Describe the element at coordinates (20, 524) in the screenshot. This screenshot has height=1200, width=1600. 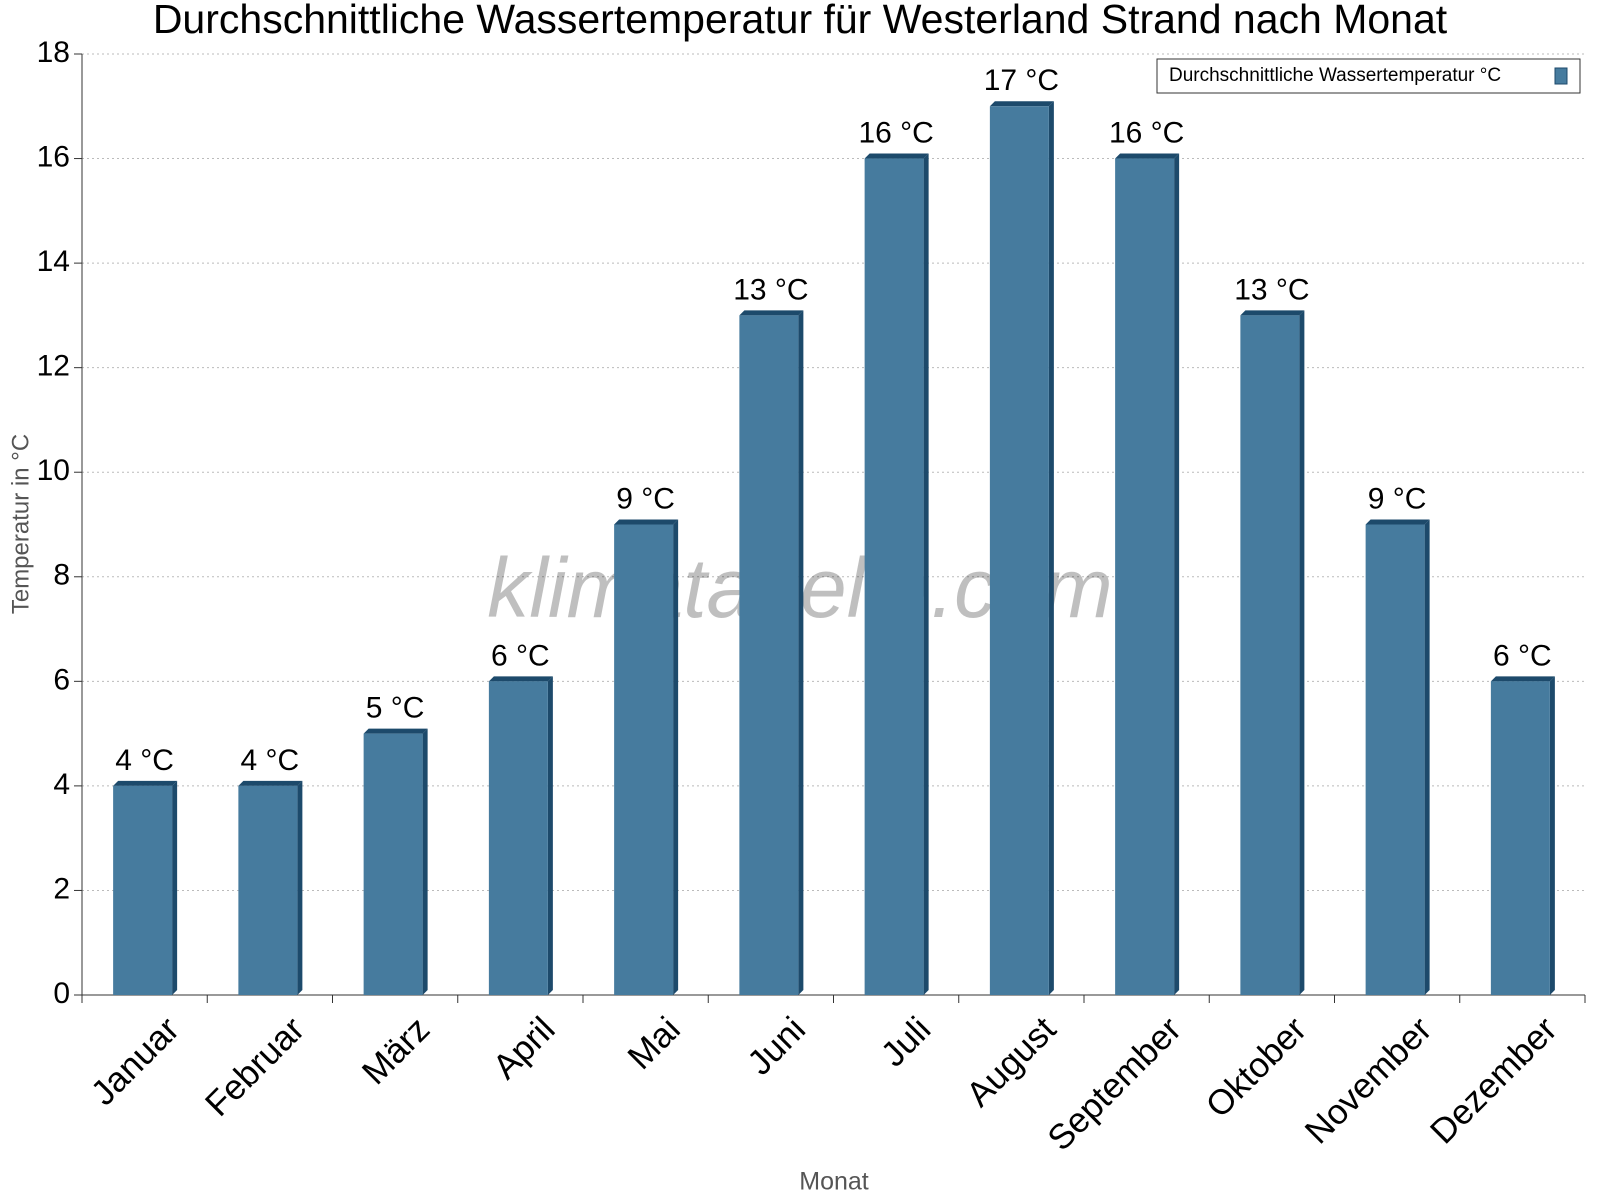
I see `y-axis-label: Temperatur in °C` at that location.